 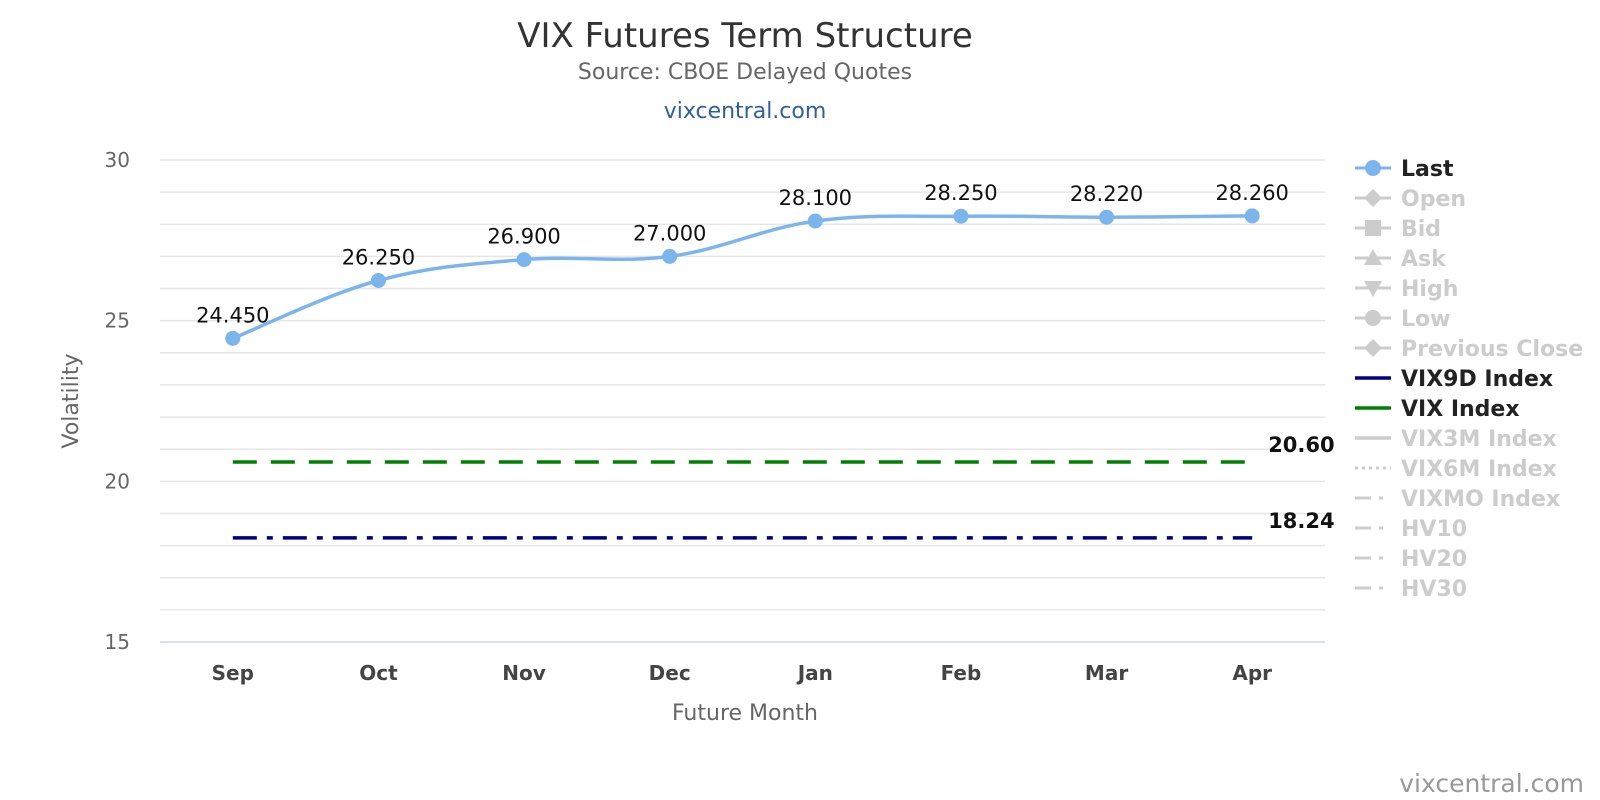 I want to click on chart-subtitle: Source: CBOE Delayed Quotes, so click(x=745, y=72).